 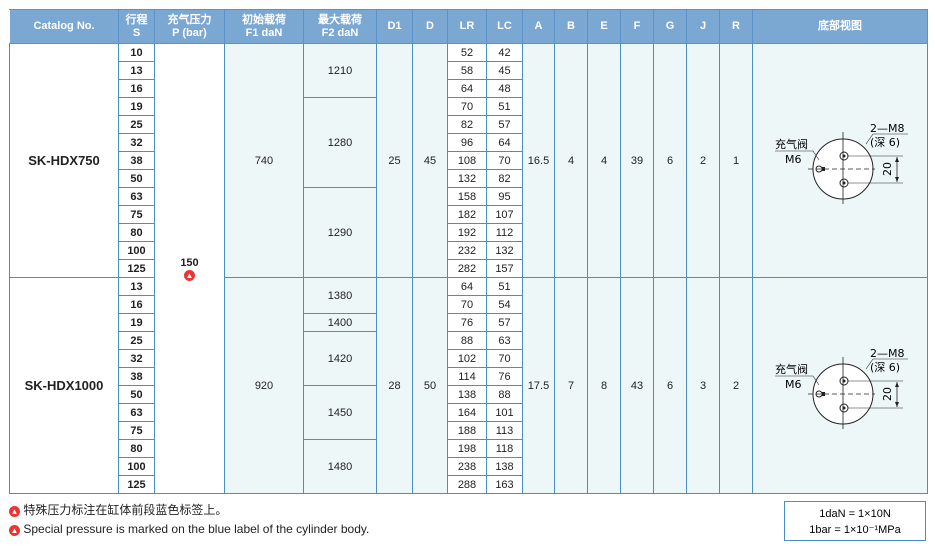 What do you see at coordinates (340, 466) in the screenshot?
I see `f2-cell: 1480` at bounding box center [340, 466].